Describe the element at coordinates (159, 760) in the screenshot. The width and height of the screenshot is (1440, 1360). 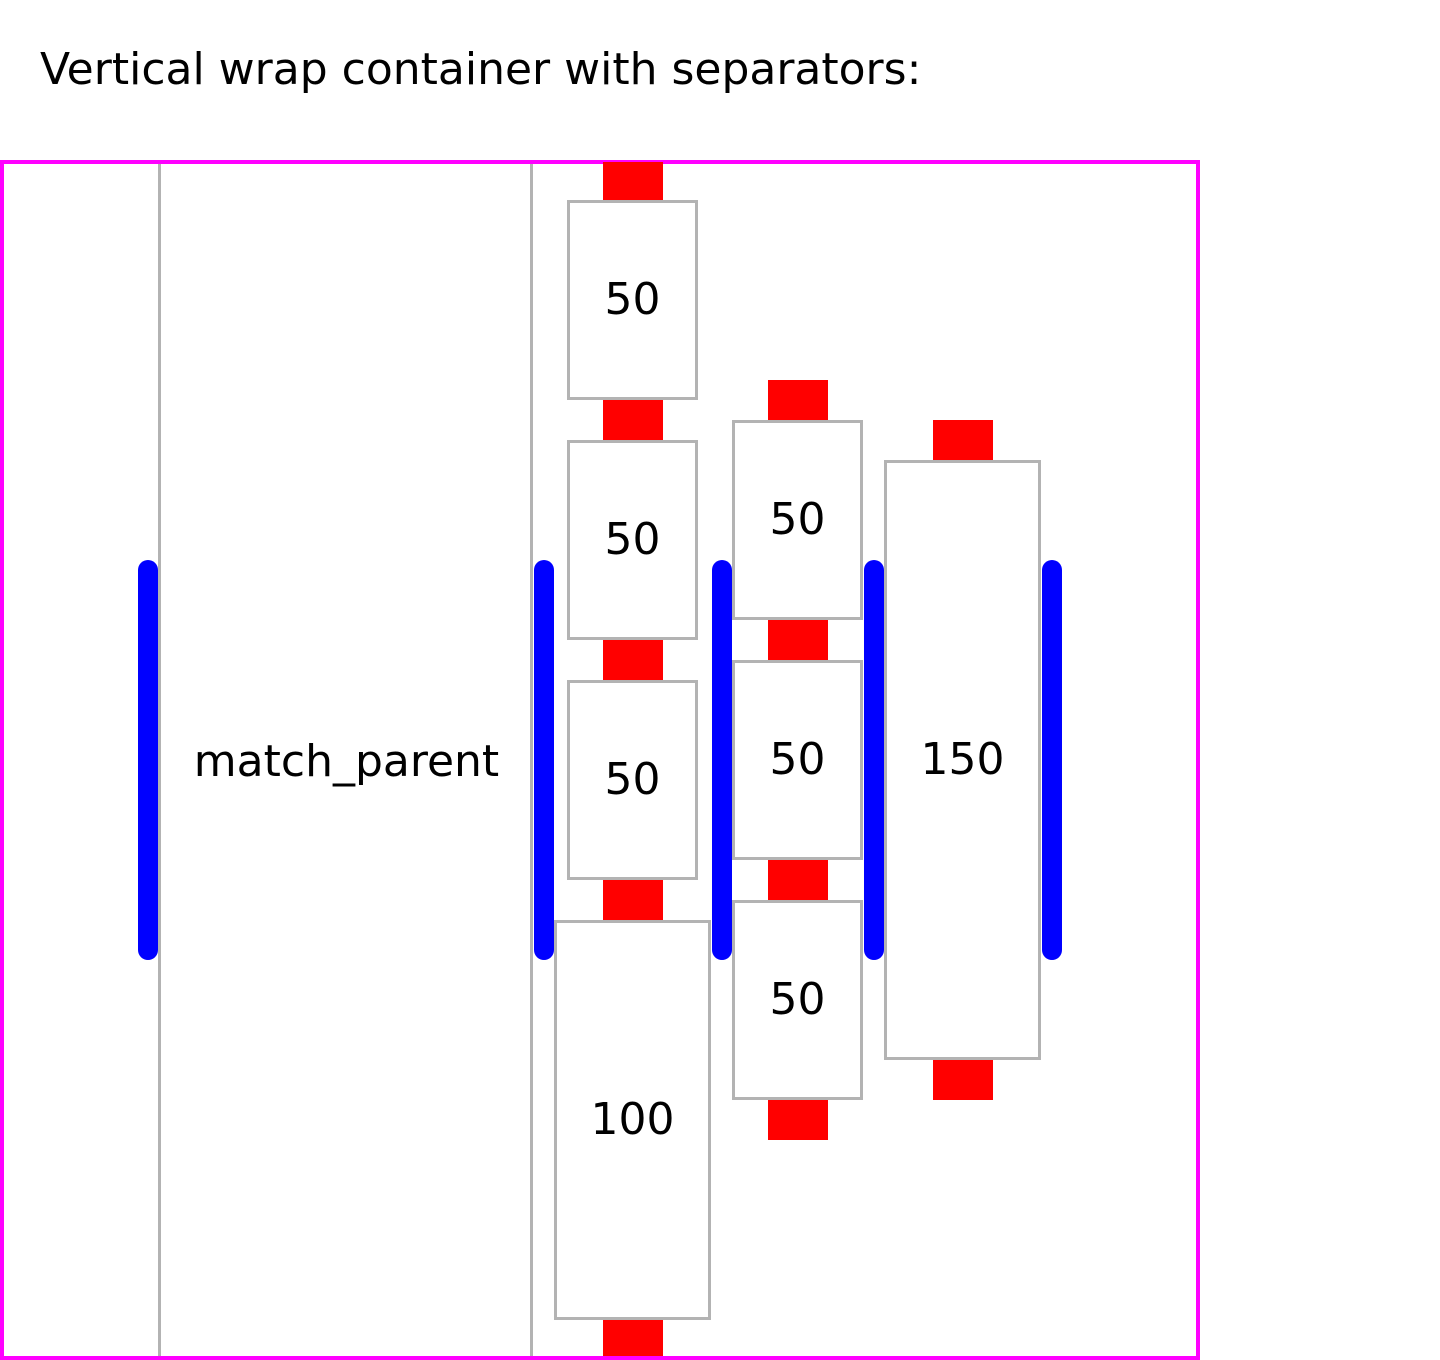
I see `match-parent-left-border` at that location.